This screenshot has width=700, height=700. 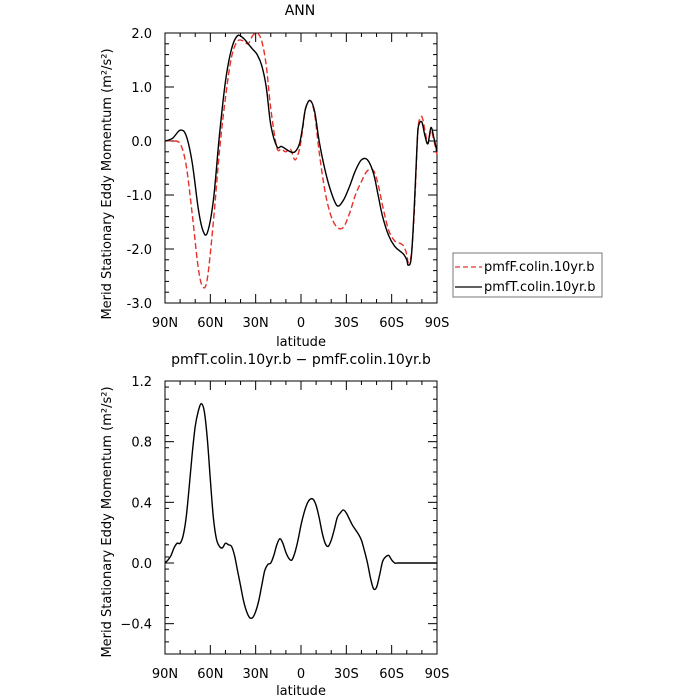 I want to click on bottom-xtick-label: 90N, so click(x=165, y=674).